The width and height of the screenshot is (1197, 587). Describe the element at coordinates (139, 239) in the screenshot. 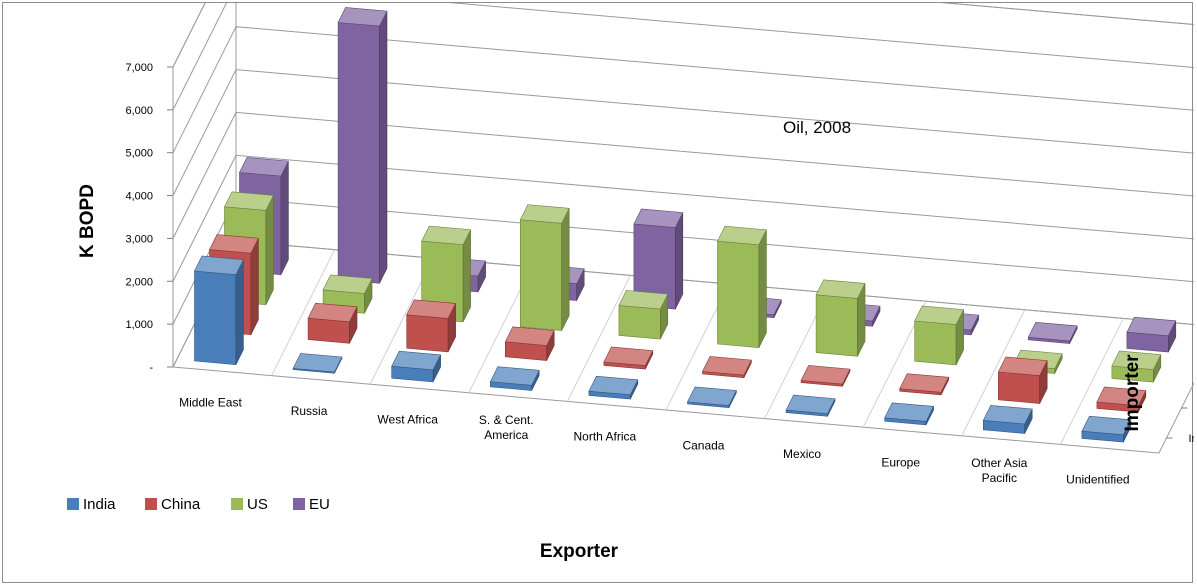

I see `y-tick-label: 3,000` at that location.